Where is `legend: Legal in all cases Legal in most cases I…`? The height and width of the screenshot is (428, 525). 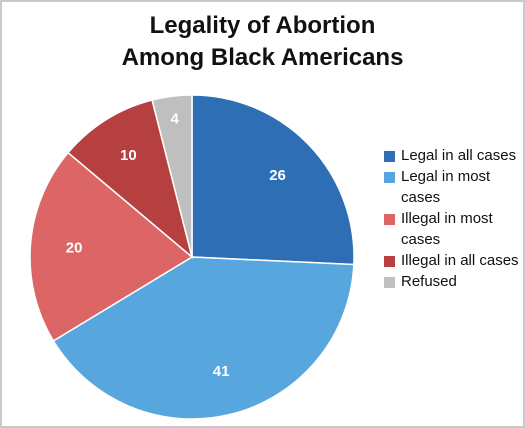
legend: Legal in all cases Legal in most cases I… is located at coordinates (451, 218).